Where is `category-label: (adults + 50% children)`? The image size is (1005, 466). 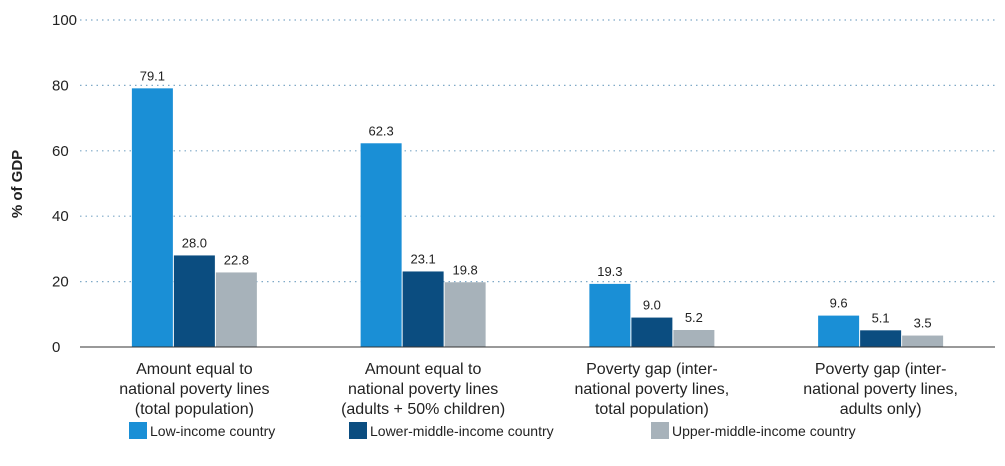 category-label: (adults + 50% children) is located at coordinates (423, 409).